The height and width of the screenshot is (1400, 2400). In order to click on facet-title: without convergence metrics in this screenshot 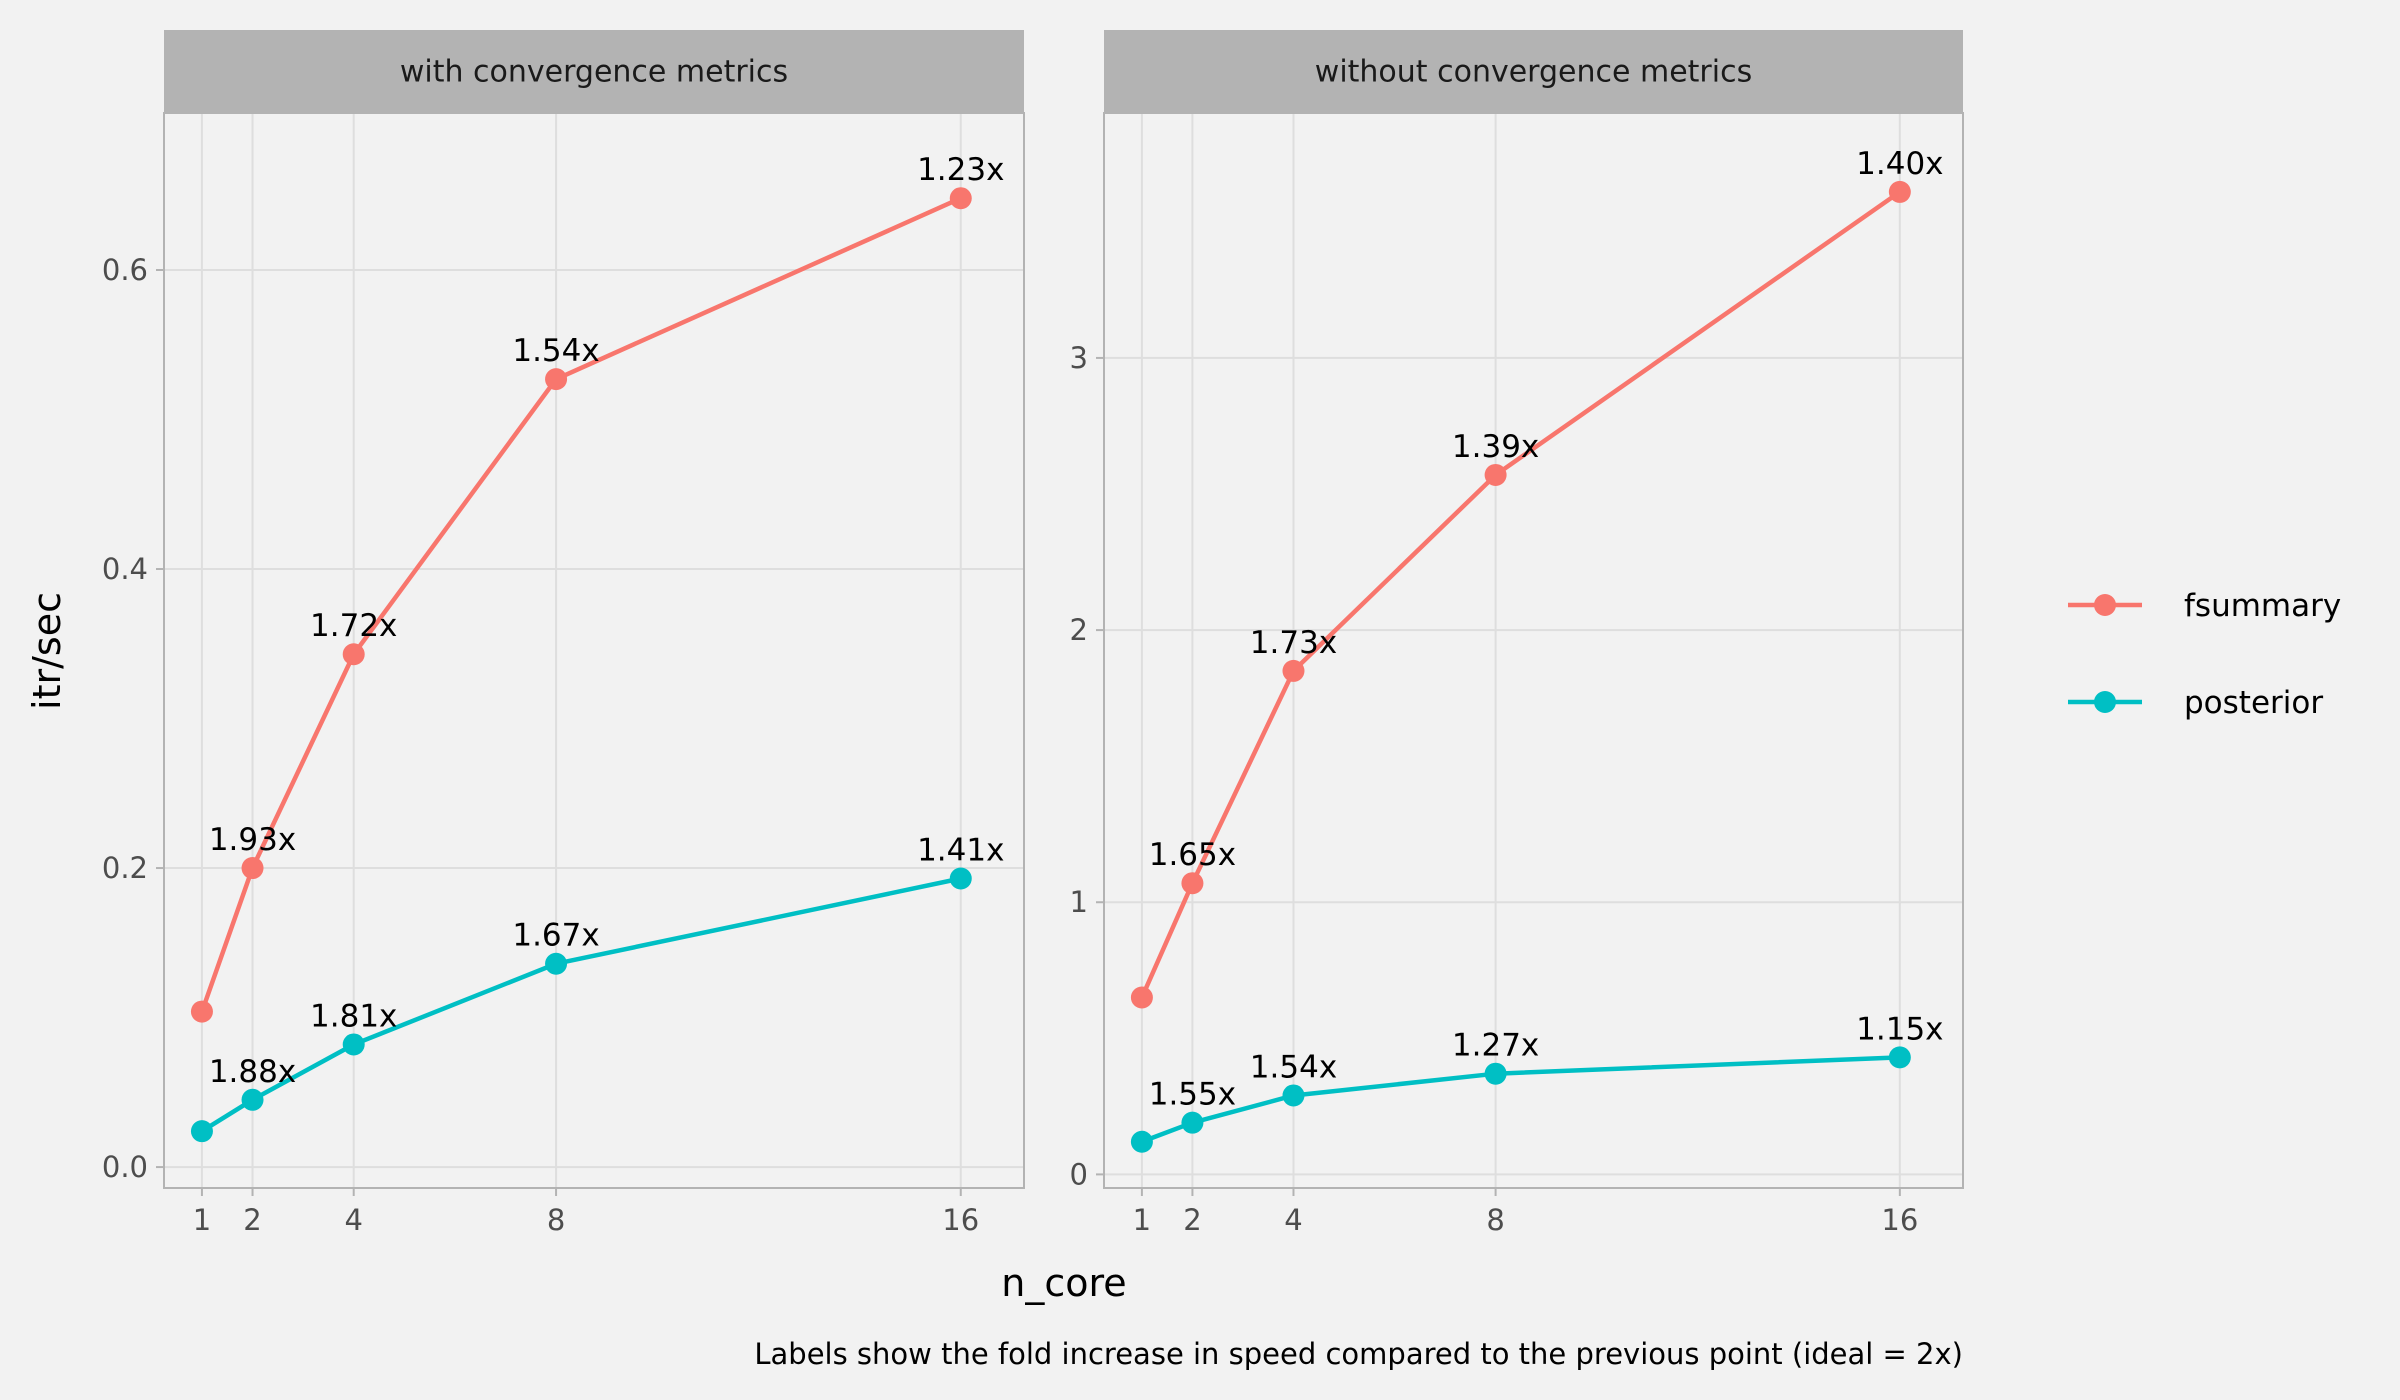, I will do `click(1533, 72)`.